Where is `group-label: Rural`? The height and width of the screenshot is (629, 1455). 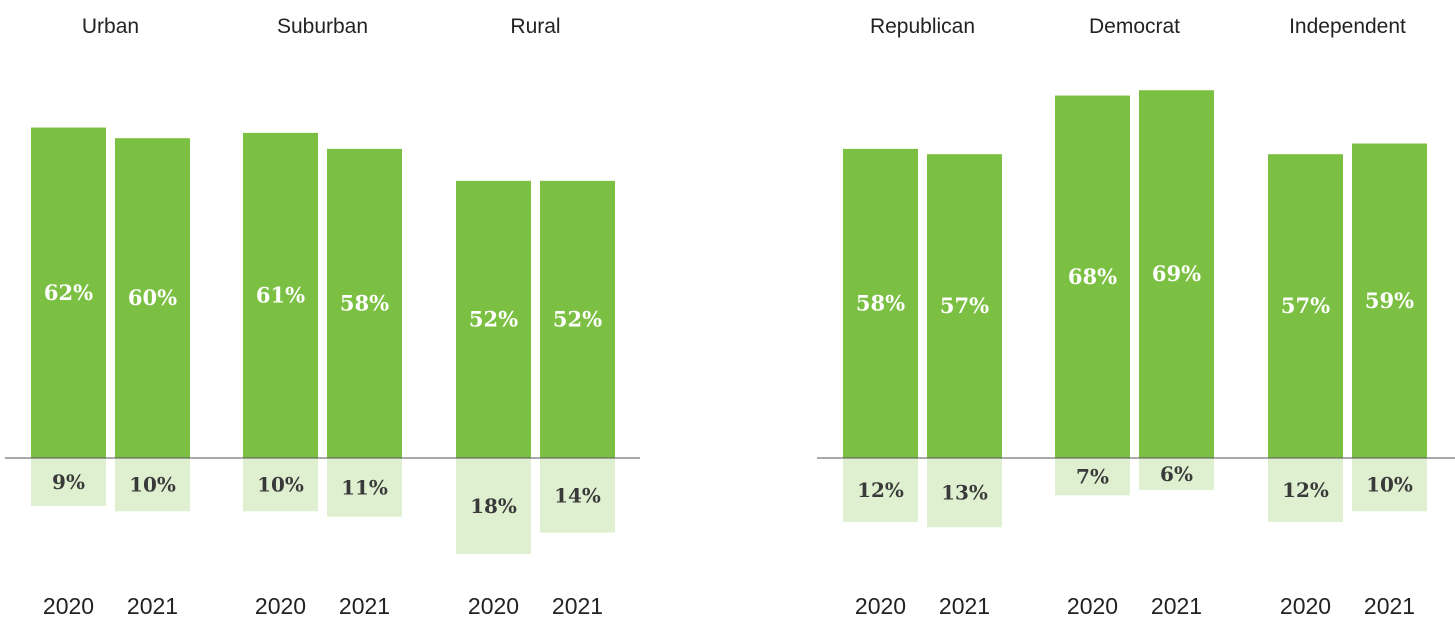
group-label: Rural is located at coordinates (535, 26).